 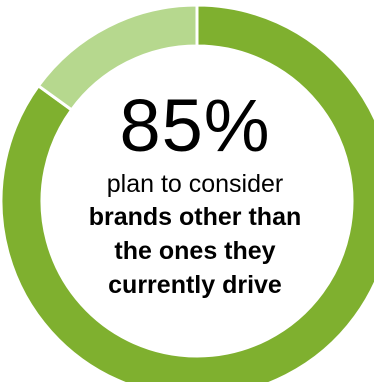 I want to click on caption-bold-line-3: currently drive, so click(x=195, y=285).